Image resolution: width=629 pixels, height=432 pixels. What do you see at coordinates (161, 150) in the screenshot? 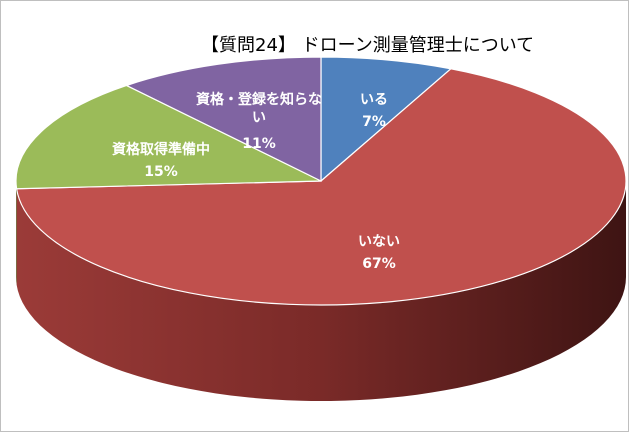
I see `slice-label: 資格取得準備中` at bounding box center [161, 150].